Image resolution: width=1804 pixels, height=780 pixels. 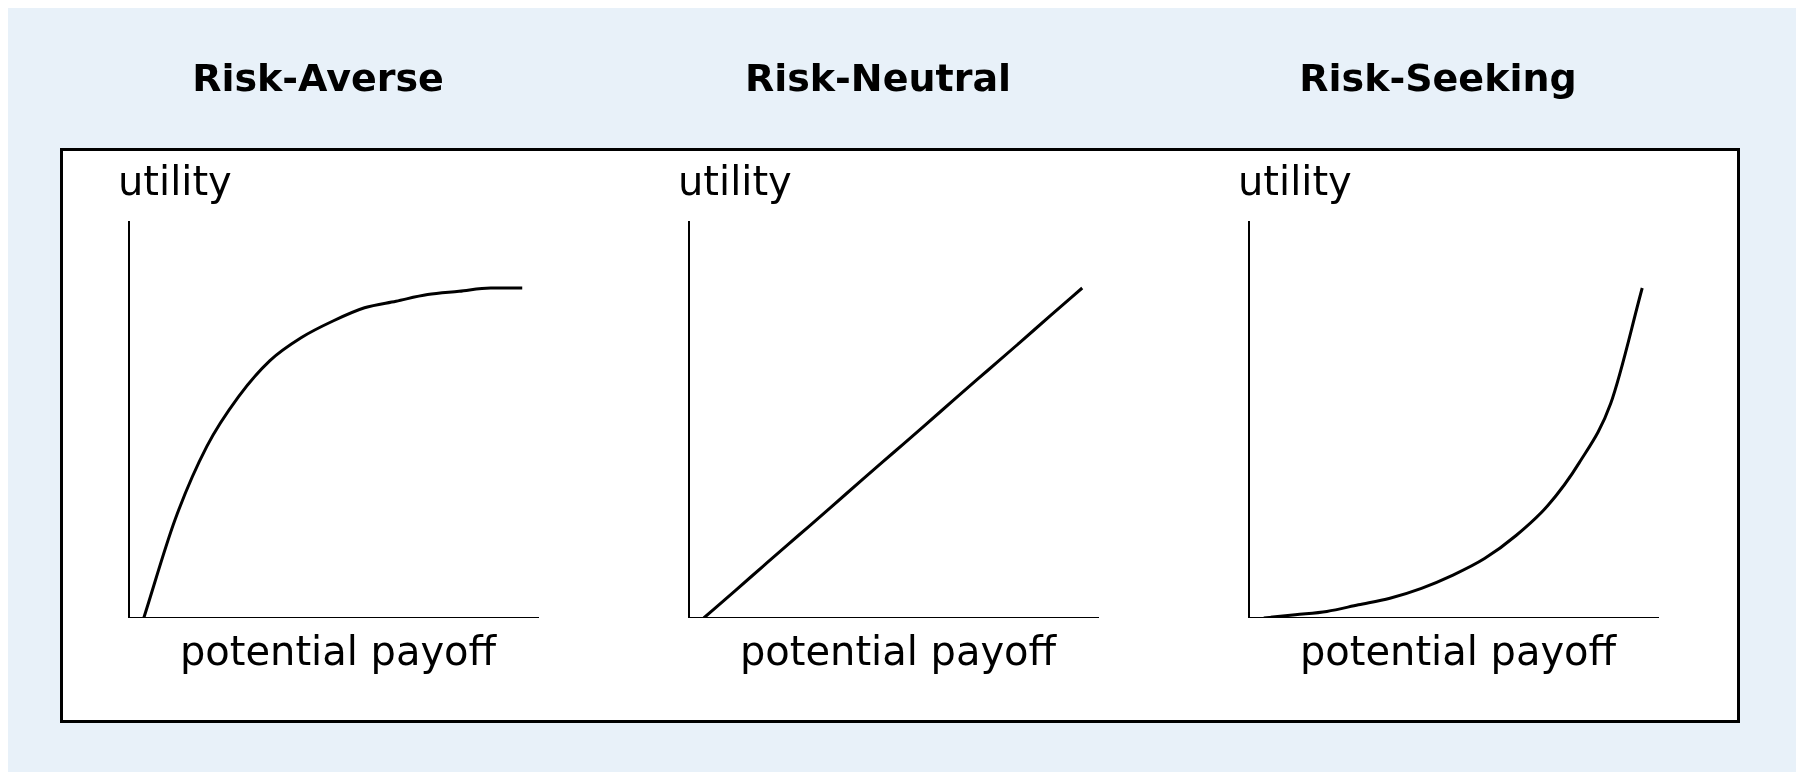 I want to click on chart-title: Risk-Seeking, so click(x=1438, y=78).